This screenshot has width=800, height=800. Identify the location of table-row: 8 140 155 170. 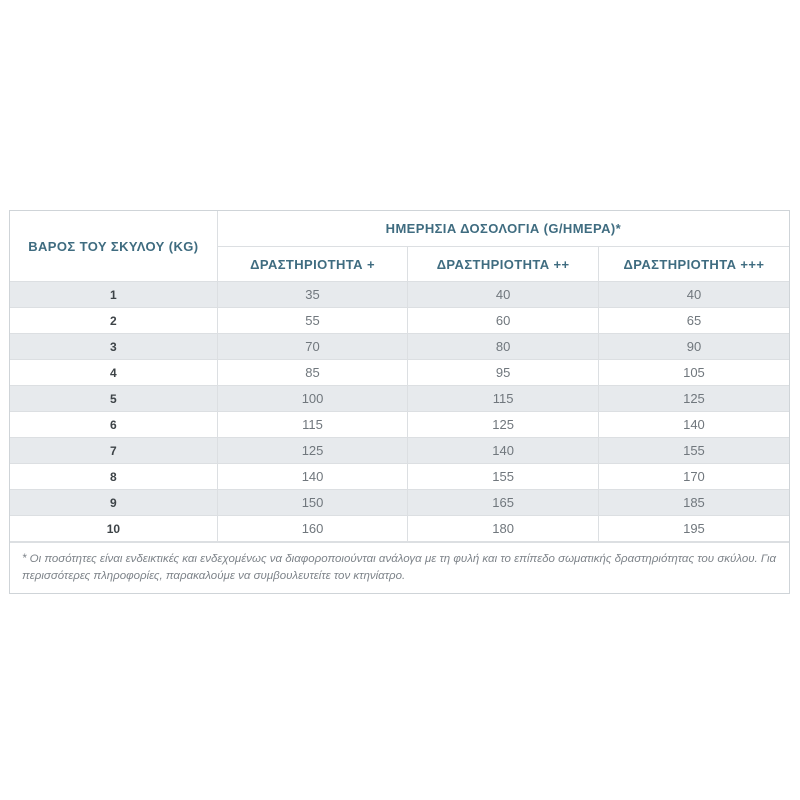
(399, 476).